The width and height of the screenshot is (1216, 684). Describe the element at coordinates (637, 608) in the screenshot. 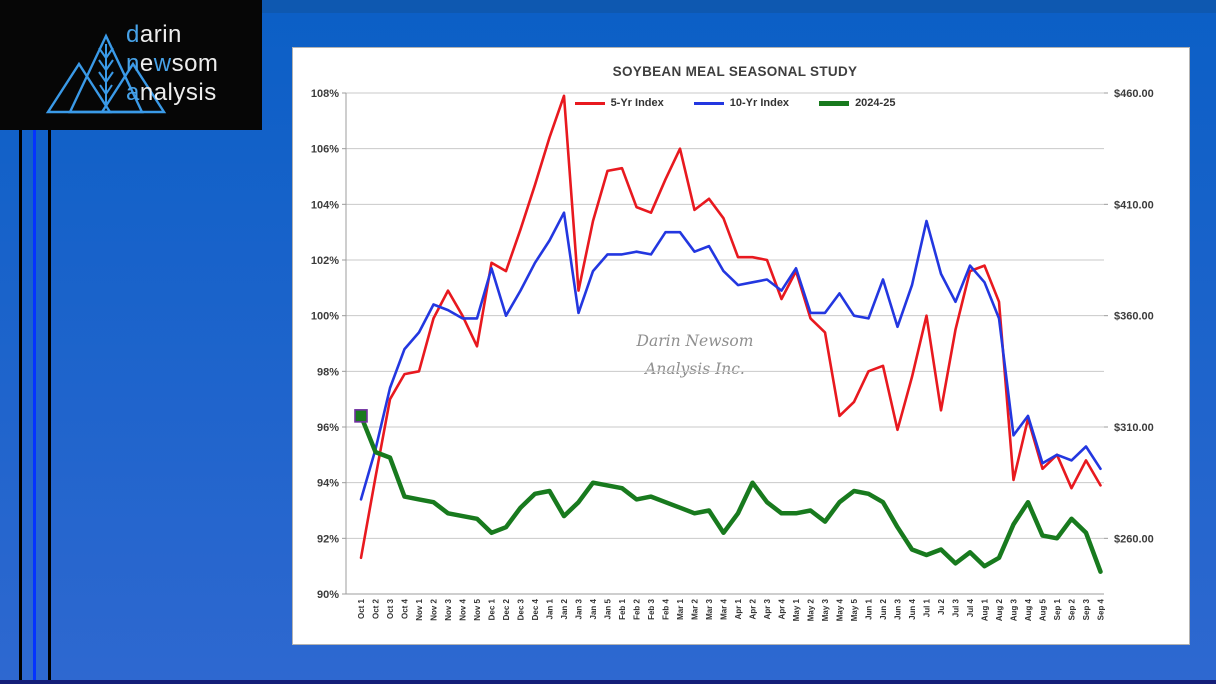

I see `svg-text: Feb 2` at that location.